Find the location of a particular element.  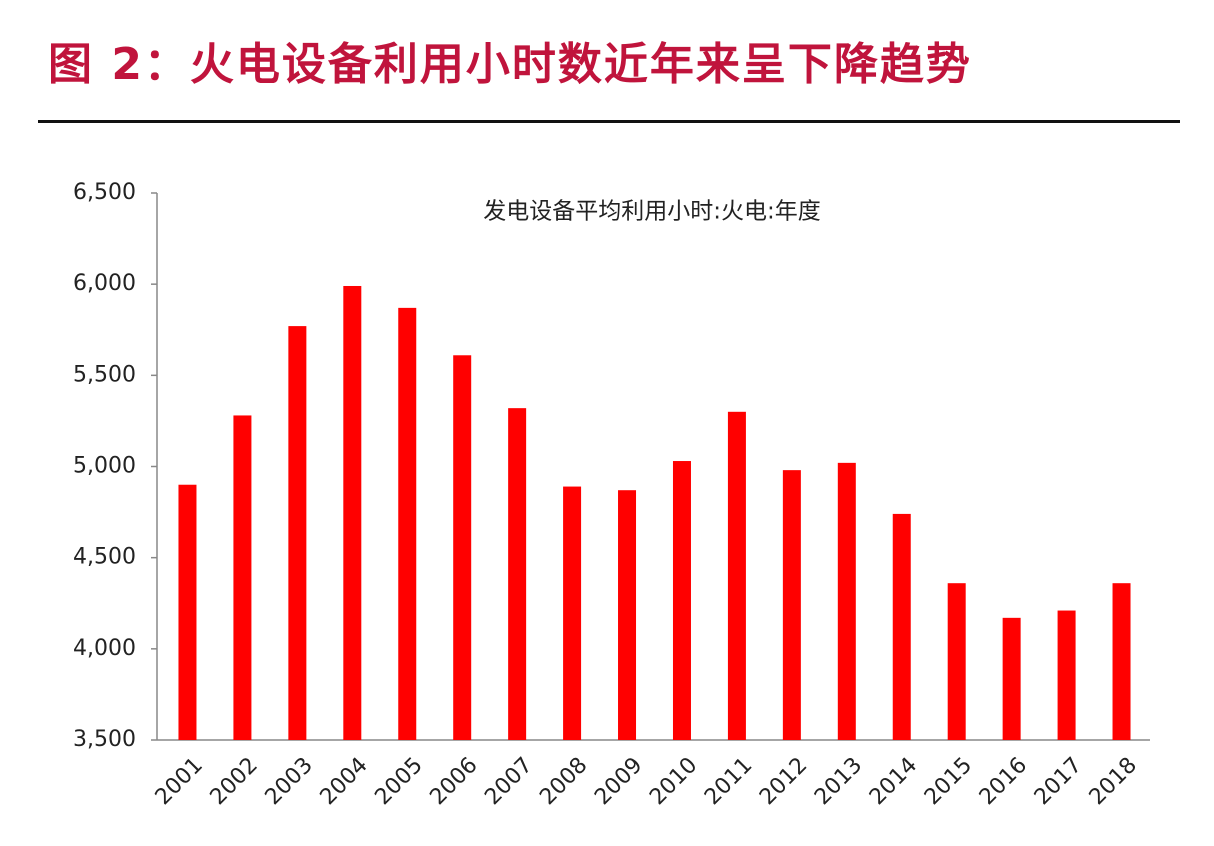

x-tick-label: 2003 is located at coordinates (289, 781).